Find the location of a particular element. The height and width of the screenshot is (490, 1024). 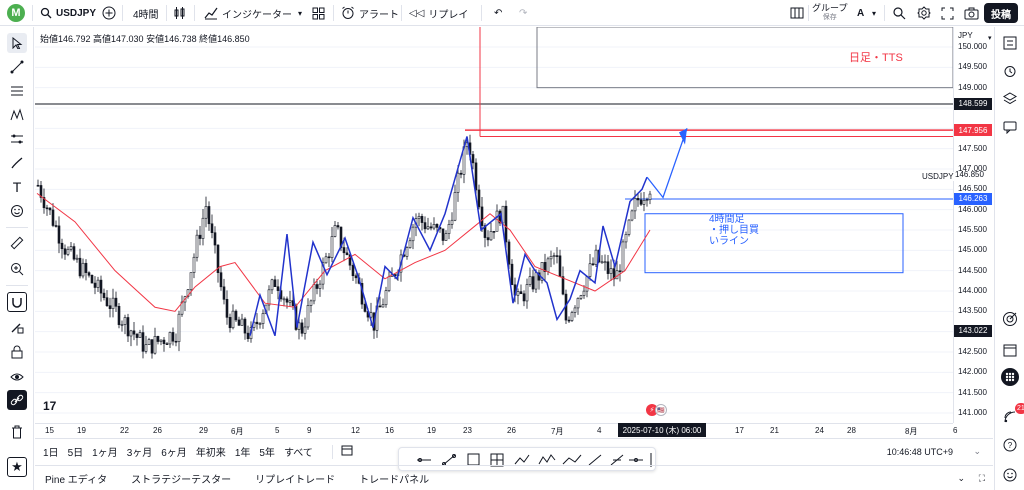

horizontal-line-icon is located at coordinates (636, 460).